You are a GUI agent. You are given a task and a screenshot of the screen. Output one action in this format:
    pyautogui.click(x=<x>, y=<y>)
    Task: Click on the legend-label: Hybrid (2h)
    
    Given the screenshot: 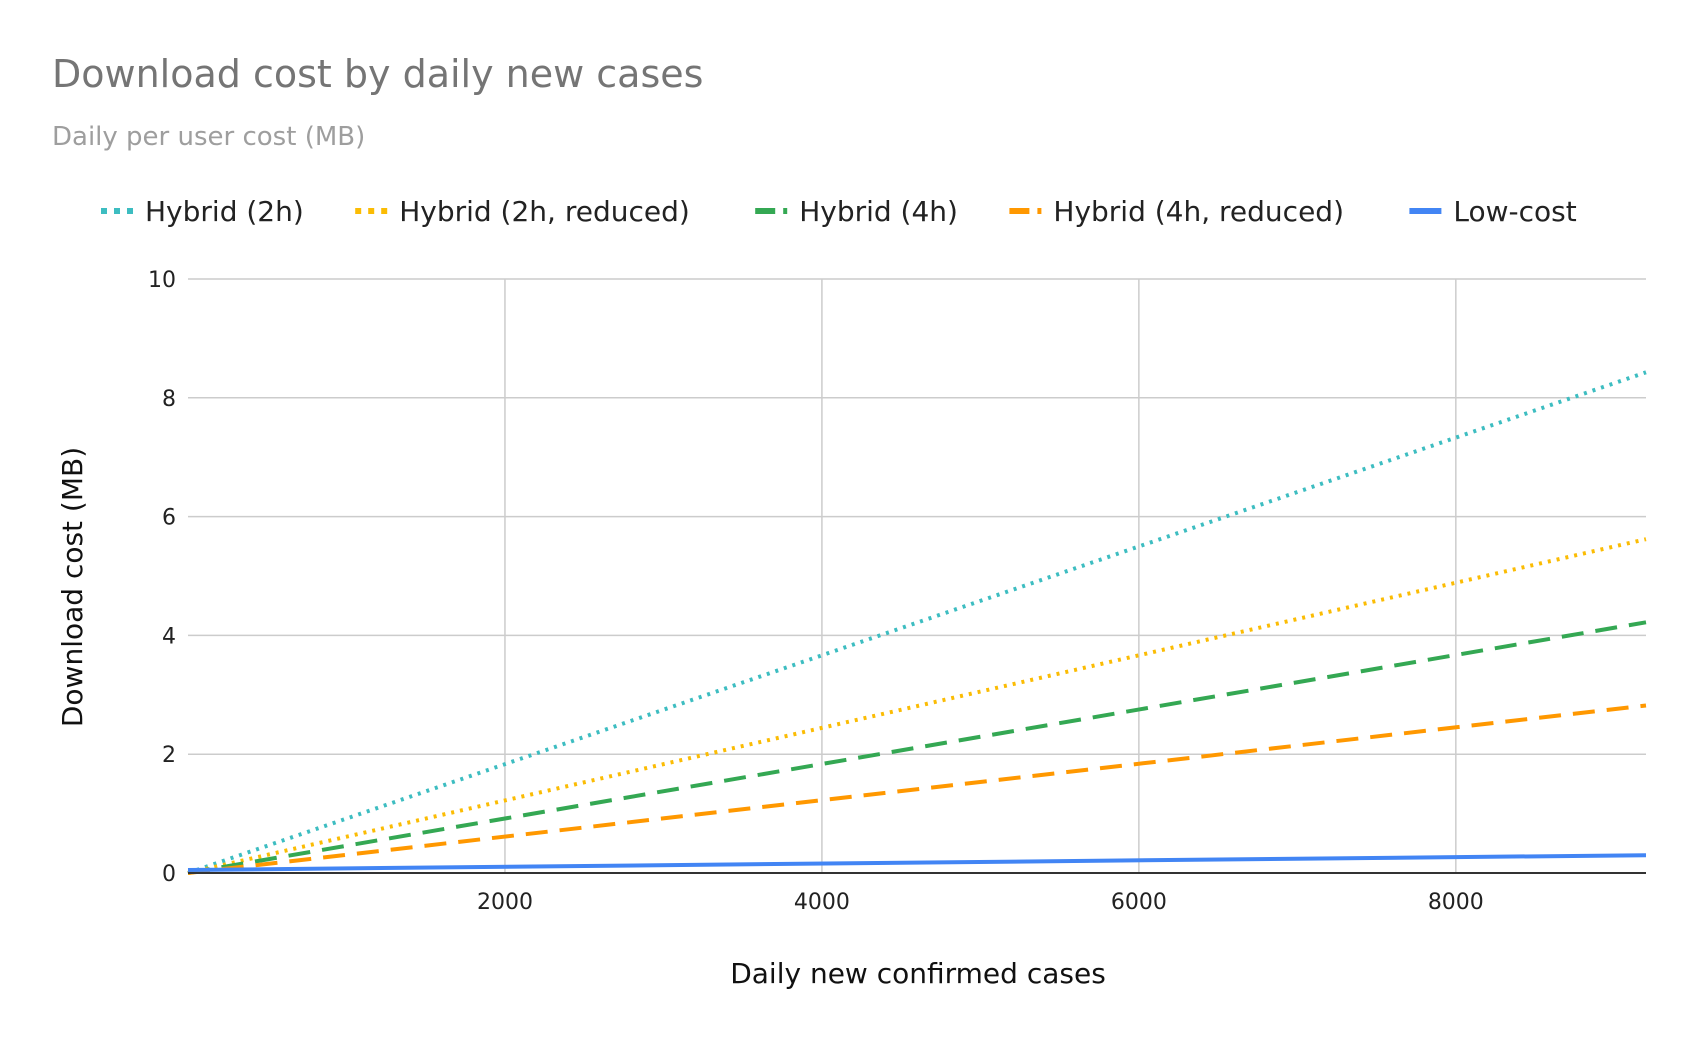 What is the action you would take?
    pyautogui.click(x=224, y=211)
    